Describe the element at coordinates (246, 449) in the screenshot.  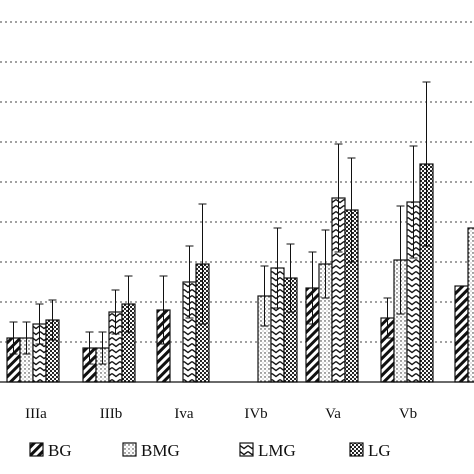
I see `legend-swatch-lmg` at that location.